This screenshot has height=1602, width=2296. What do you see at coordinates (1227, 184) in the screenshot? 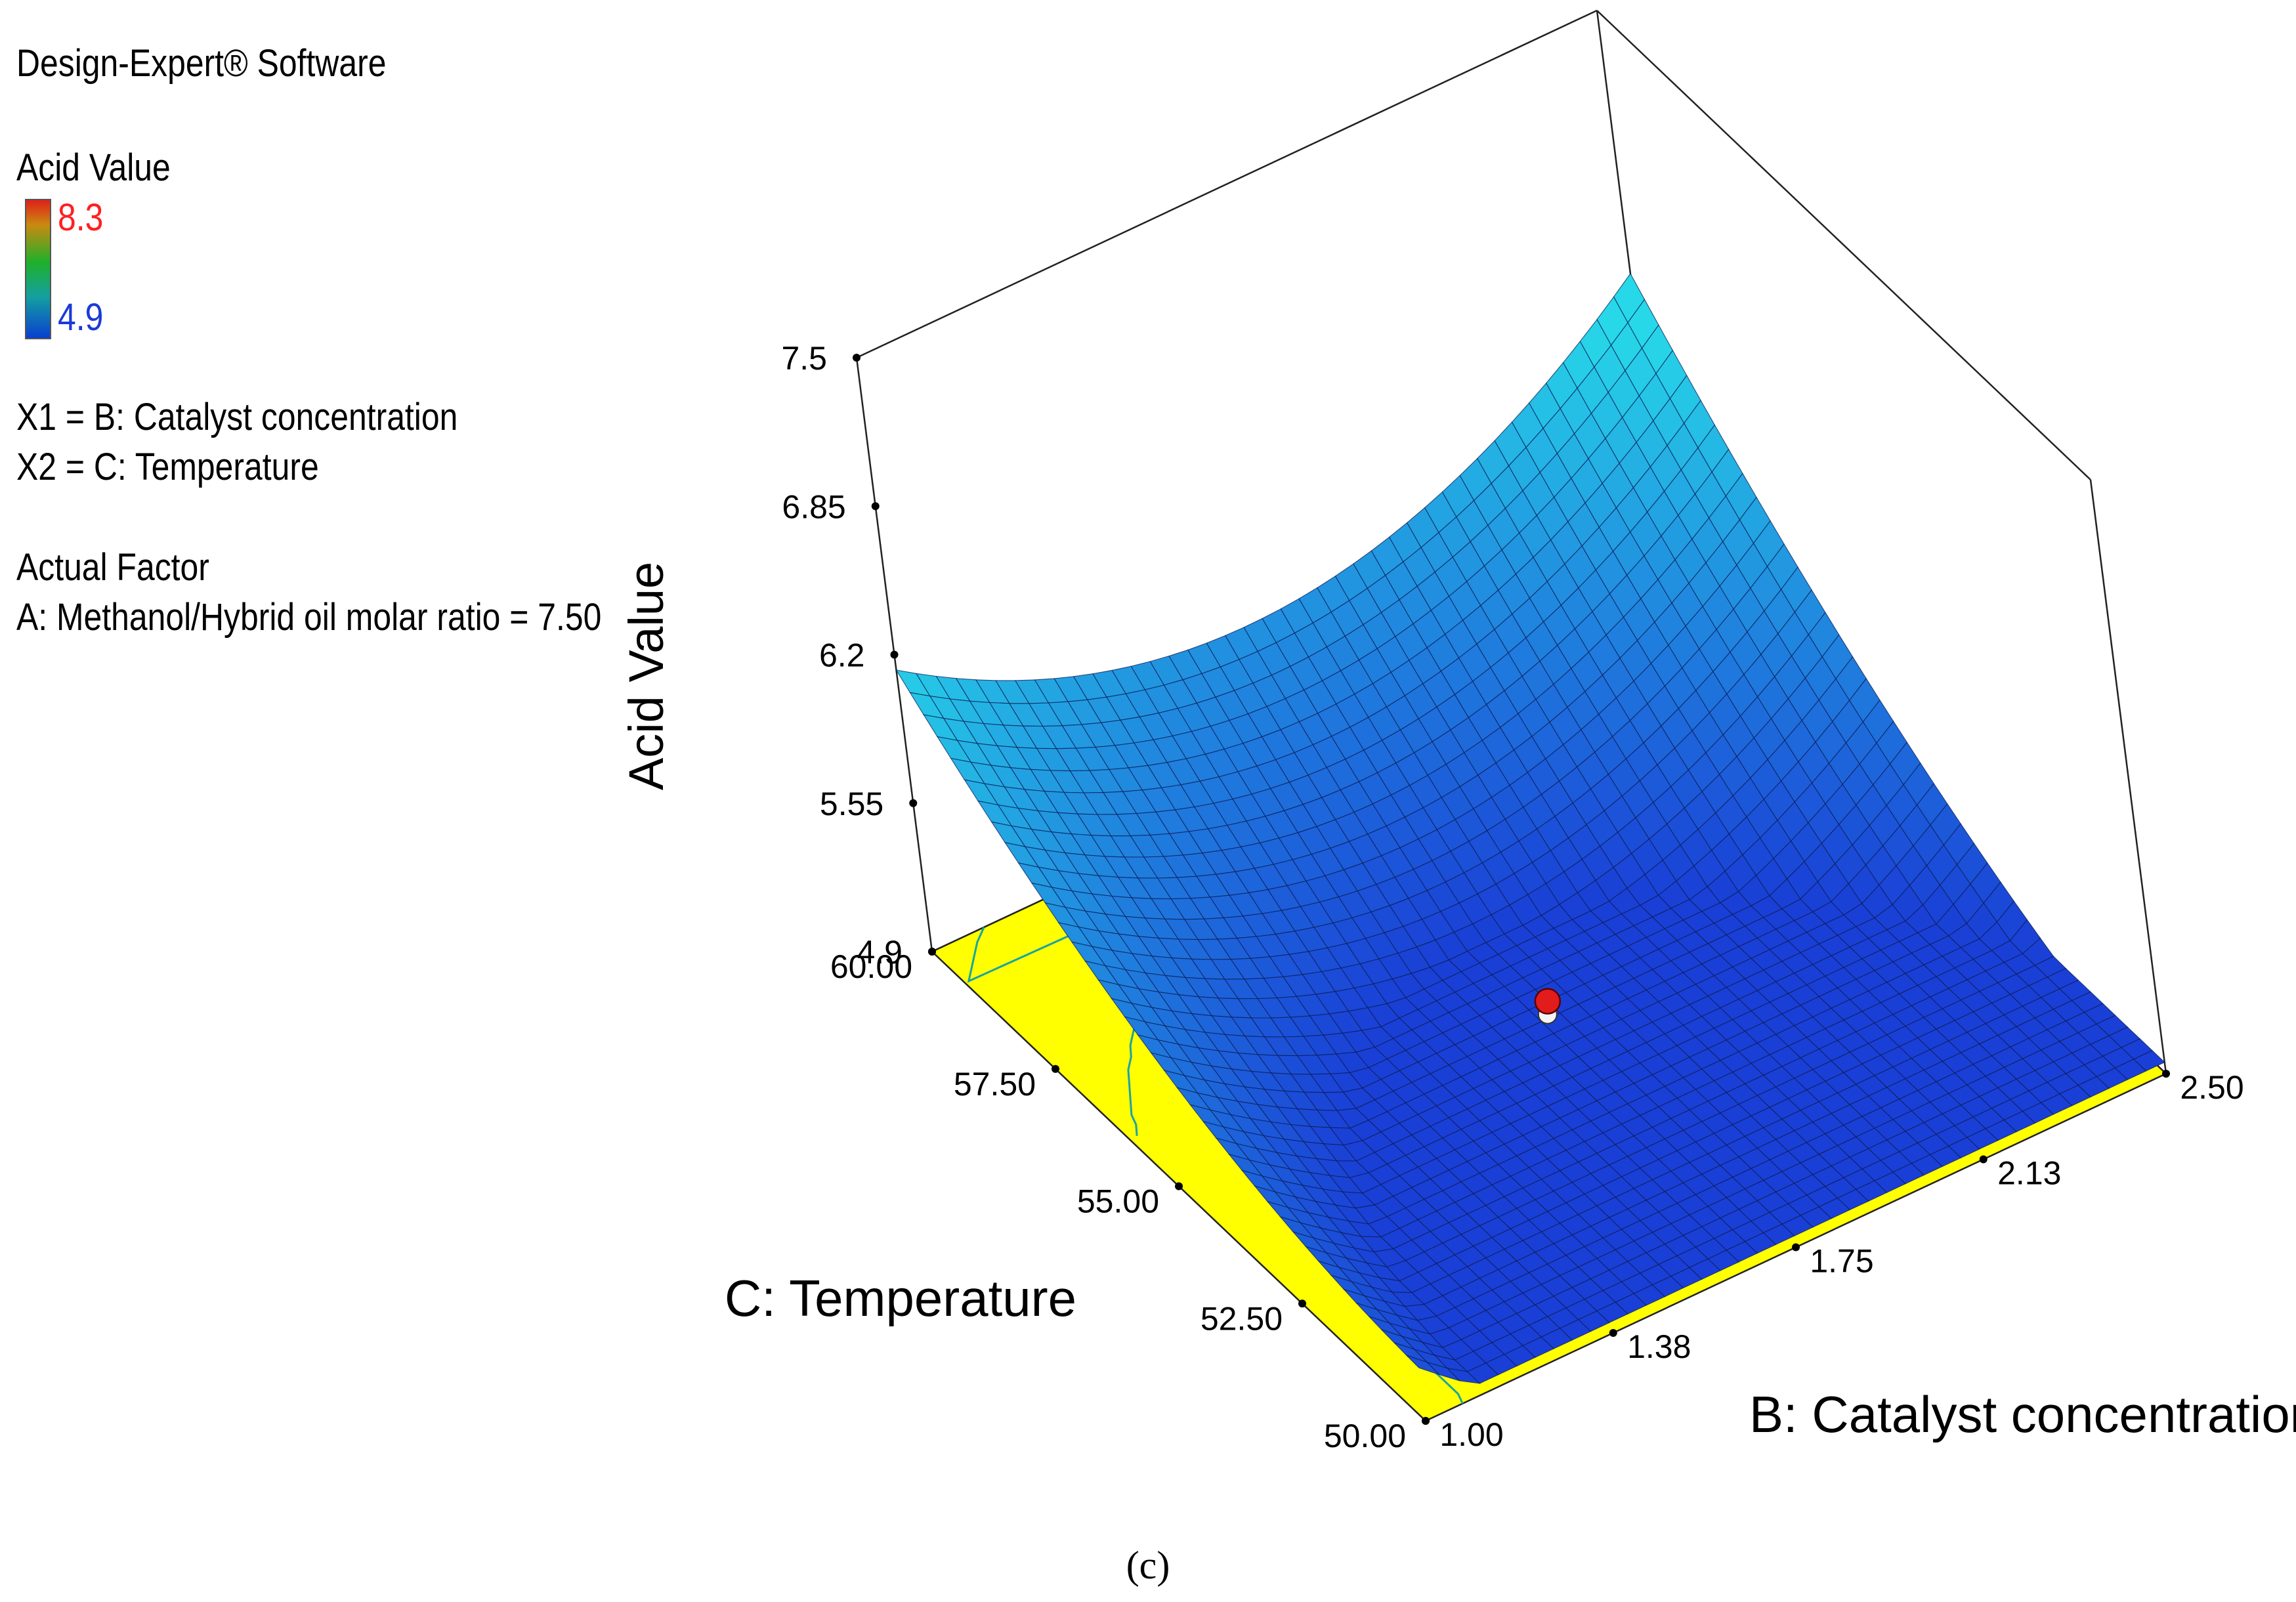
I see `top-back-left-edge` at bounding box center [1227, 184].